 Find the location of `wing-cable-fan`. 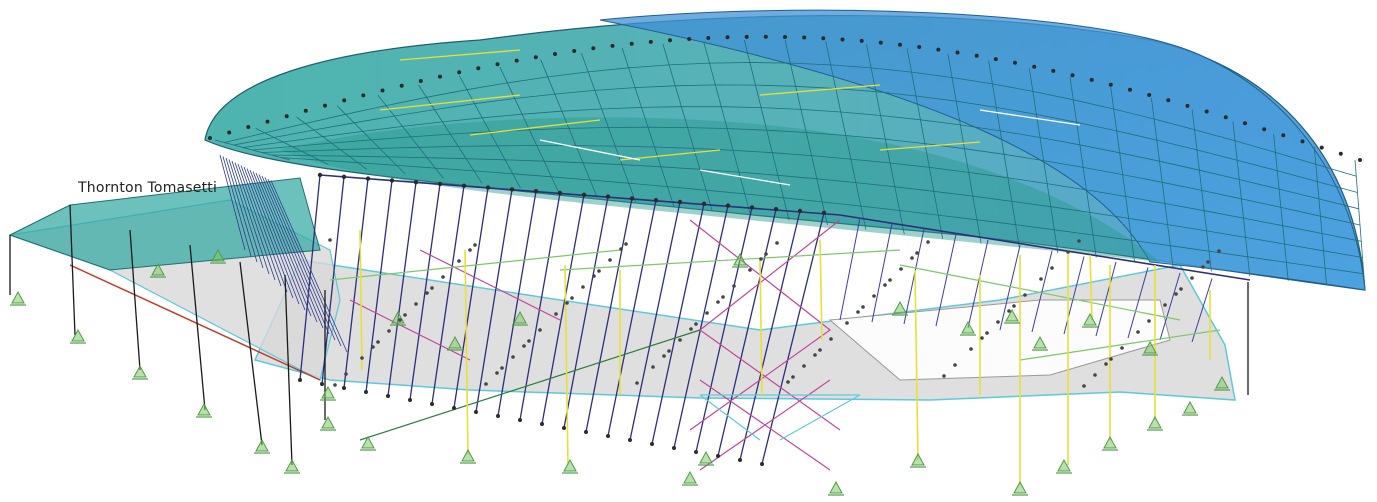

wing-cable-fan is located at coordinates (283, 253).